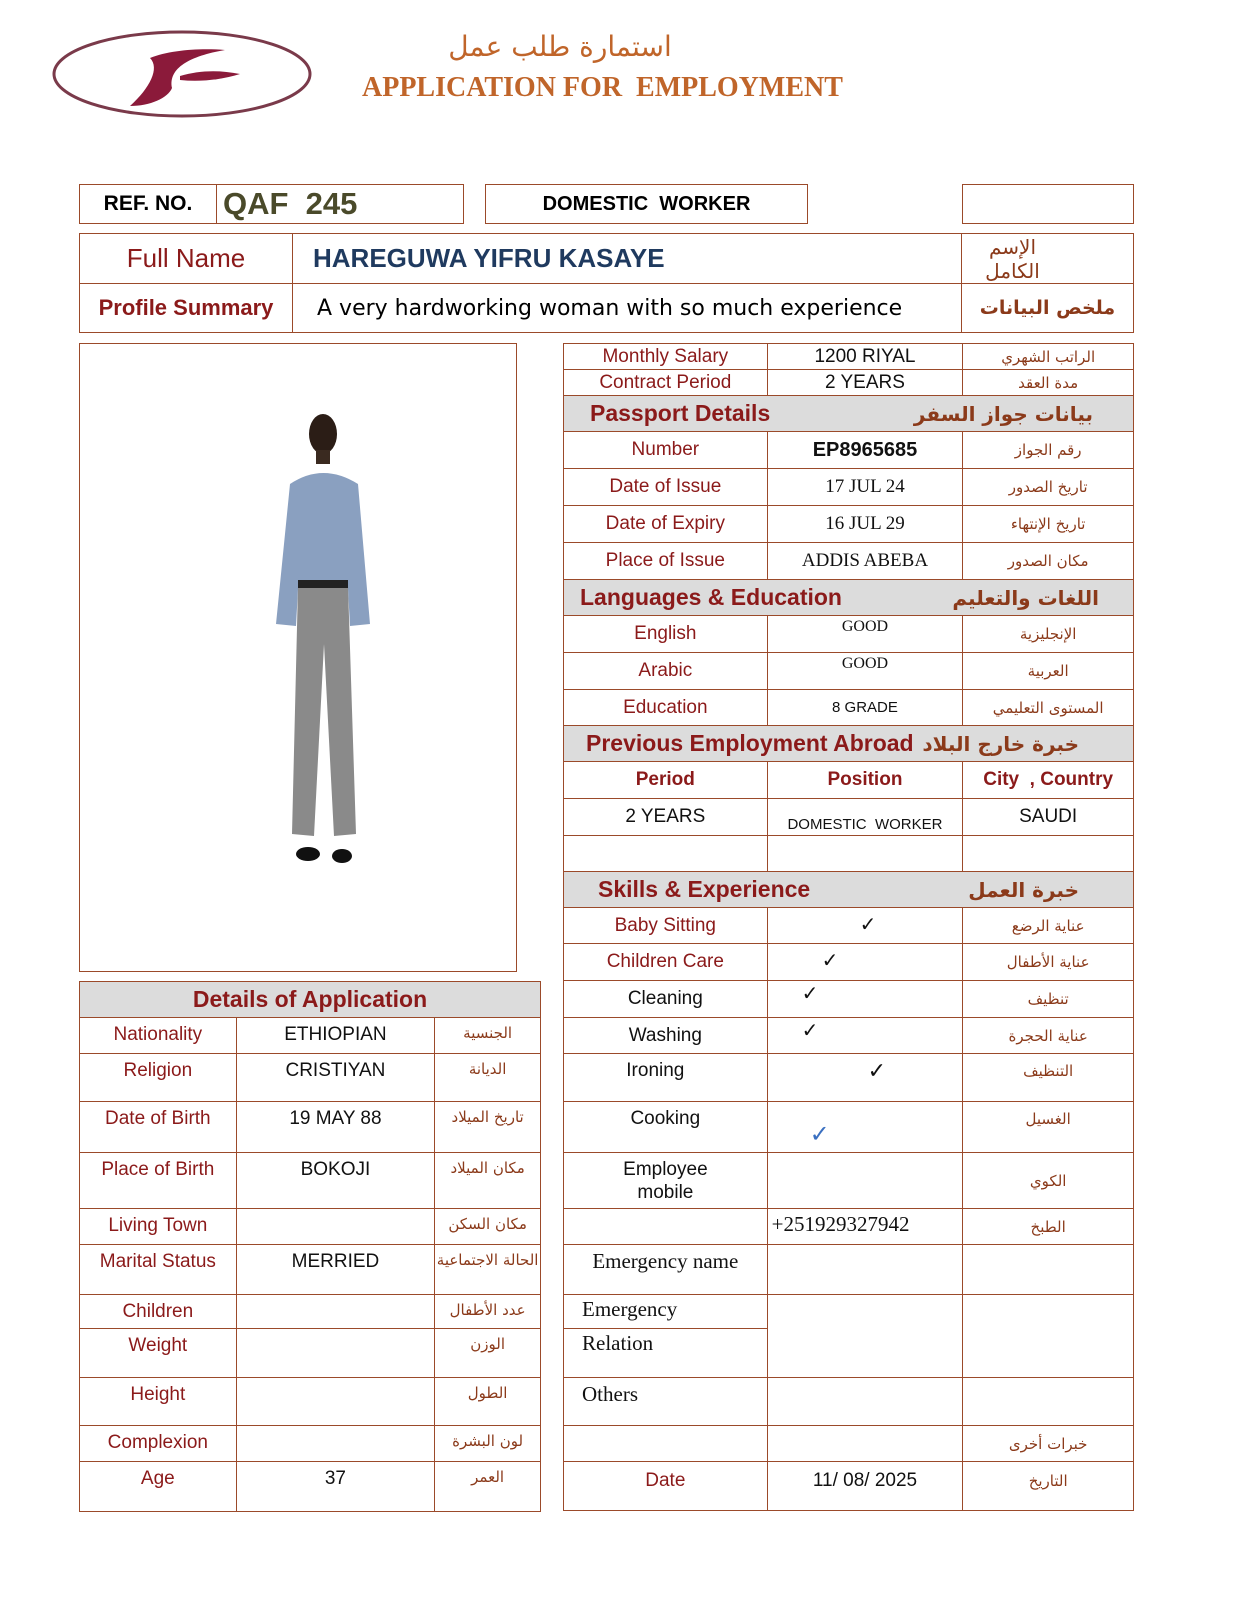 Image resolution: width=1236 pixels, height=1600 pixels. Describe the element at coordinates (1003, 413) in the screenshot. I see `section-title-ar: بيانات جواز السفر` at that location.